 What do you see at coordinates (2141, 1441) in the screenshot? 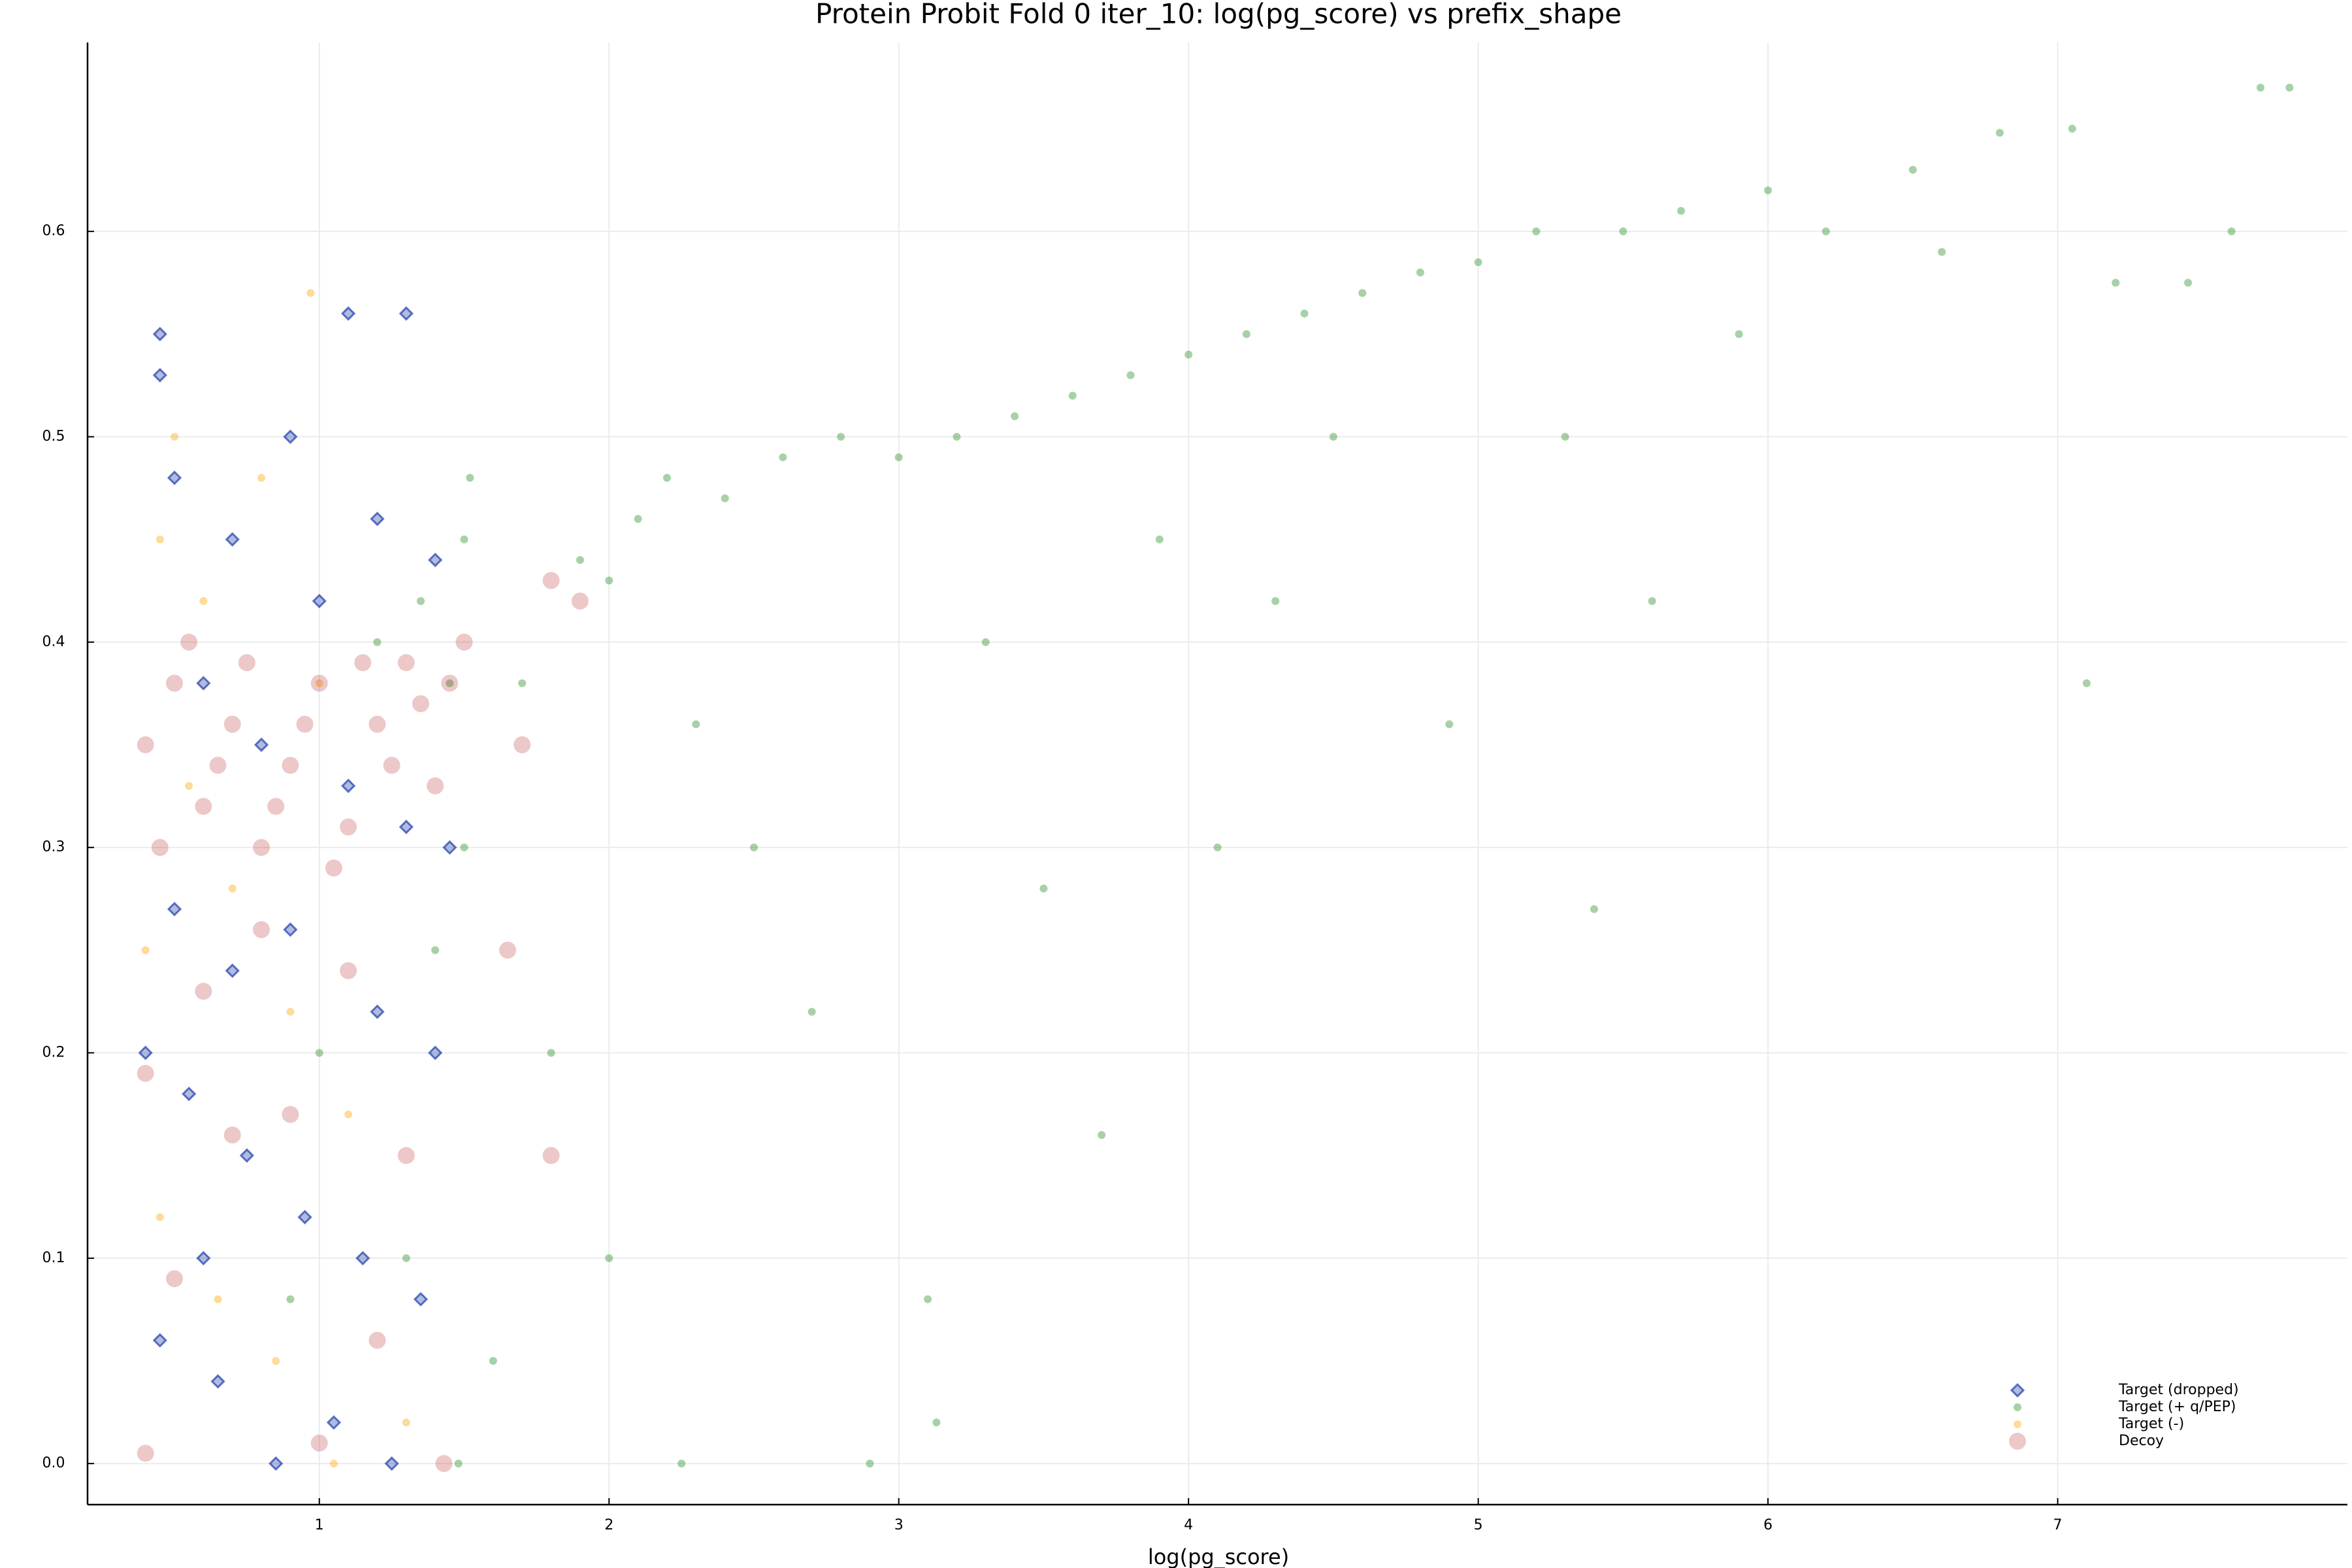
I see `legend-label: Decoy` at bounding box center [2141, 1441].